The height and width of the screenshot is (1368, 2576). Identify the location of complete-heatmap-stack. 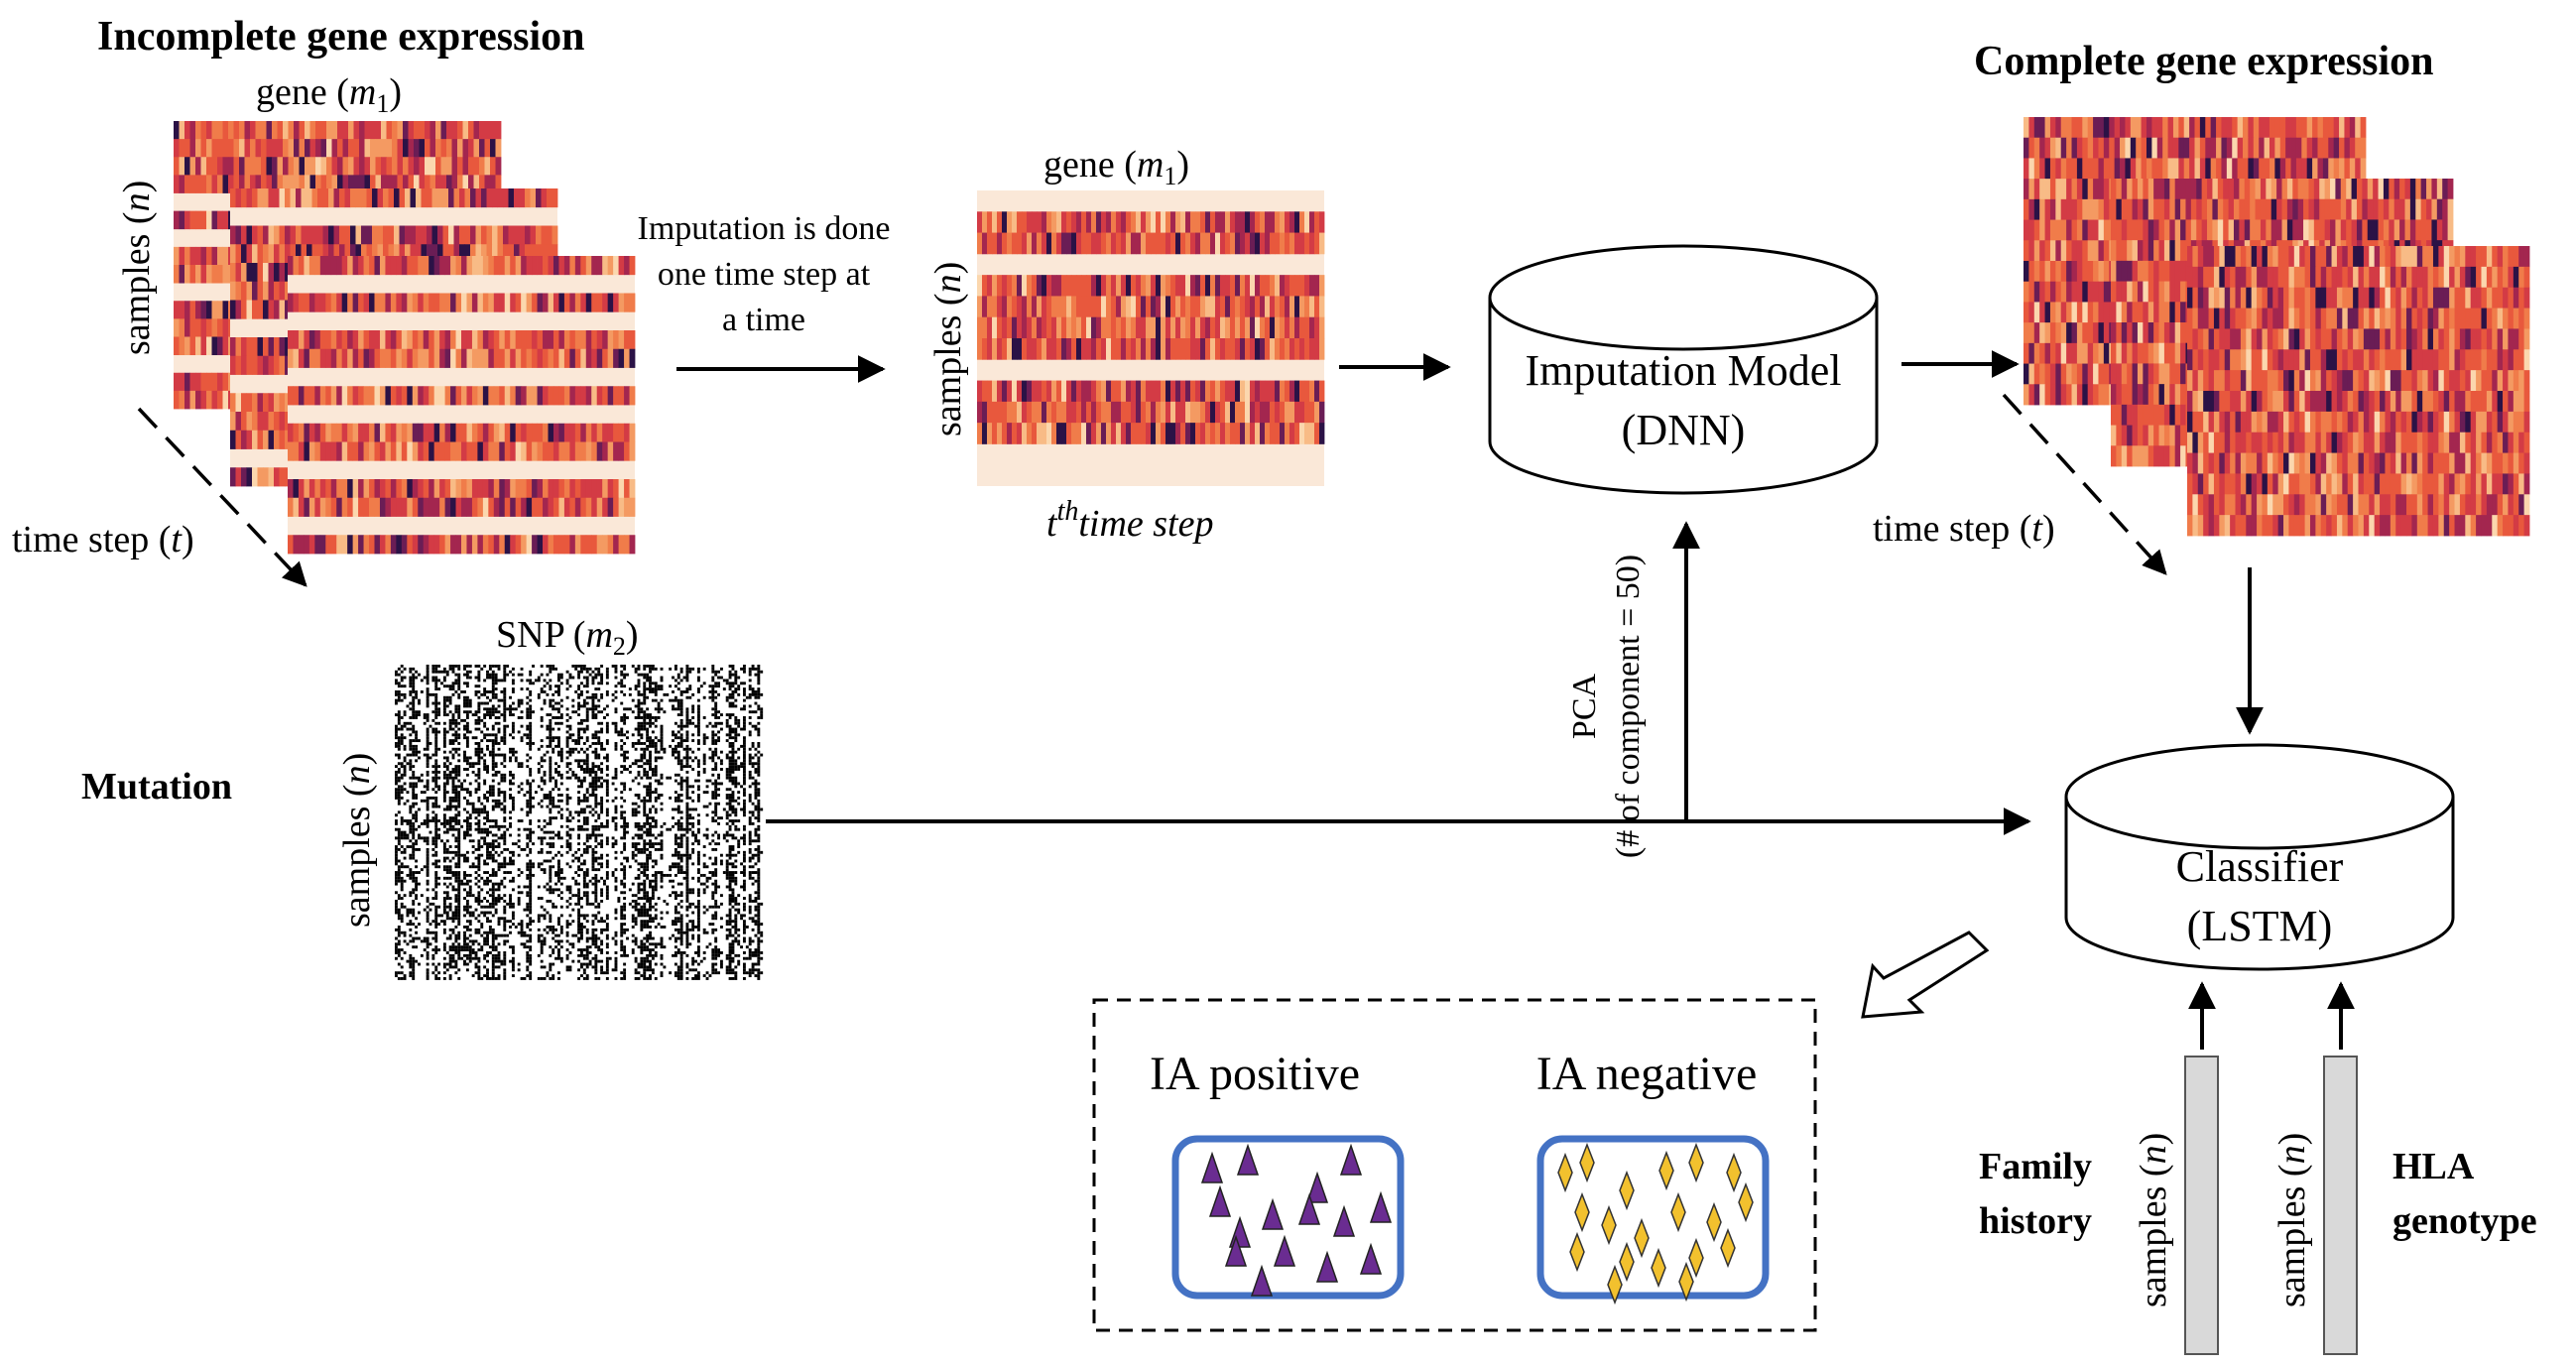
(2276, 326).